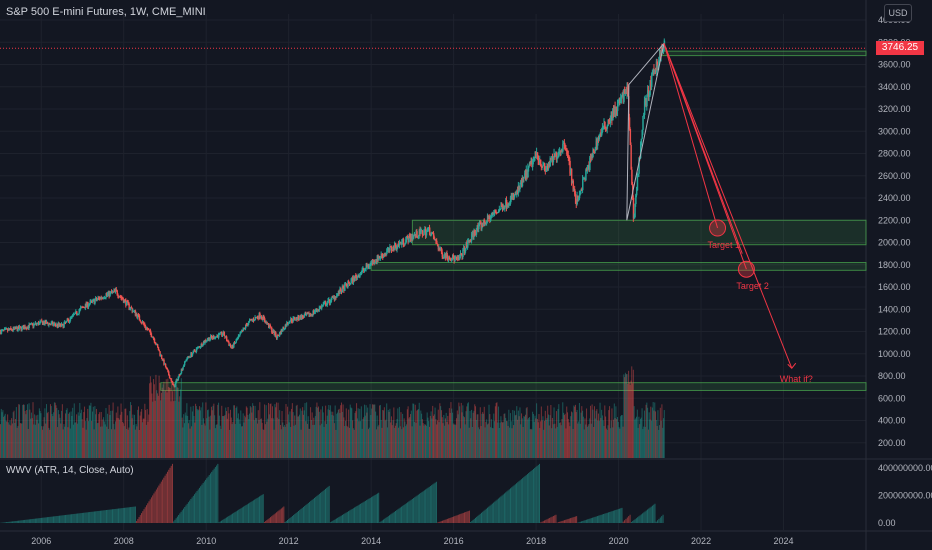  Describe the element at coordinates (898, 13) in the screenshot. I see `currency-button: USD` at that location.